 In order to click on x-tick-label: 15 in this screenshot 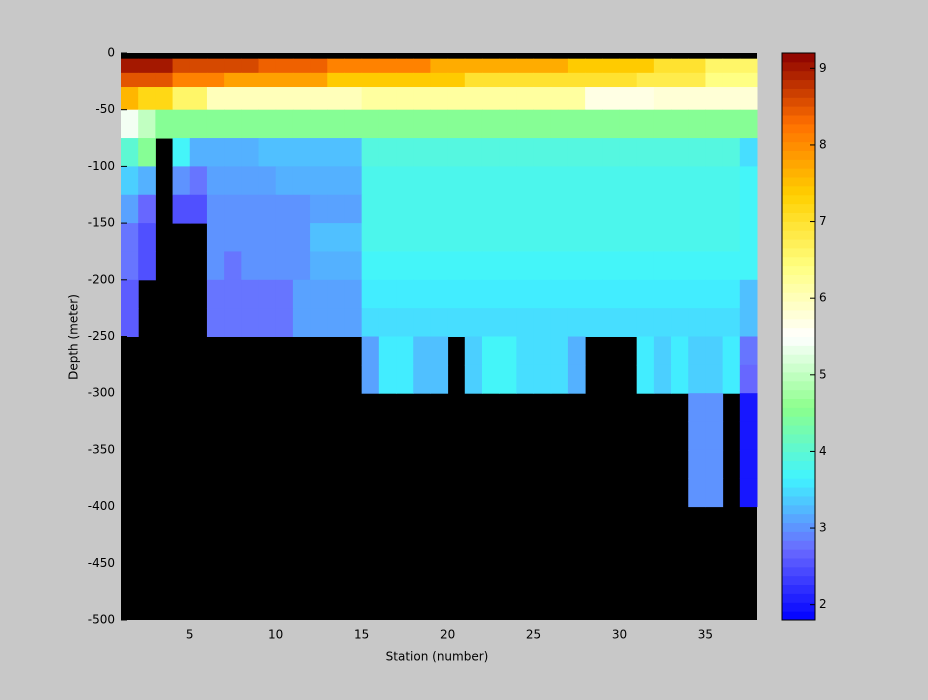, I will do `click(361, 635)`.